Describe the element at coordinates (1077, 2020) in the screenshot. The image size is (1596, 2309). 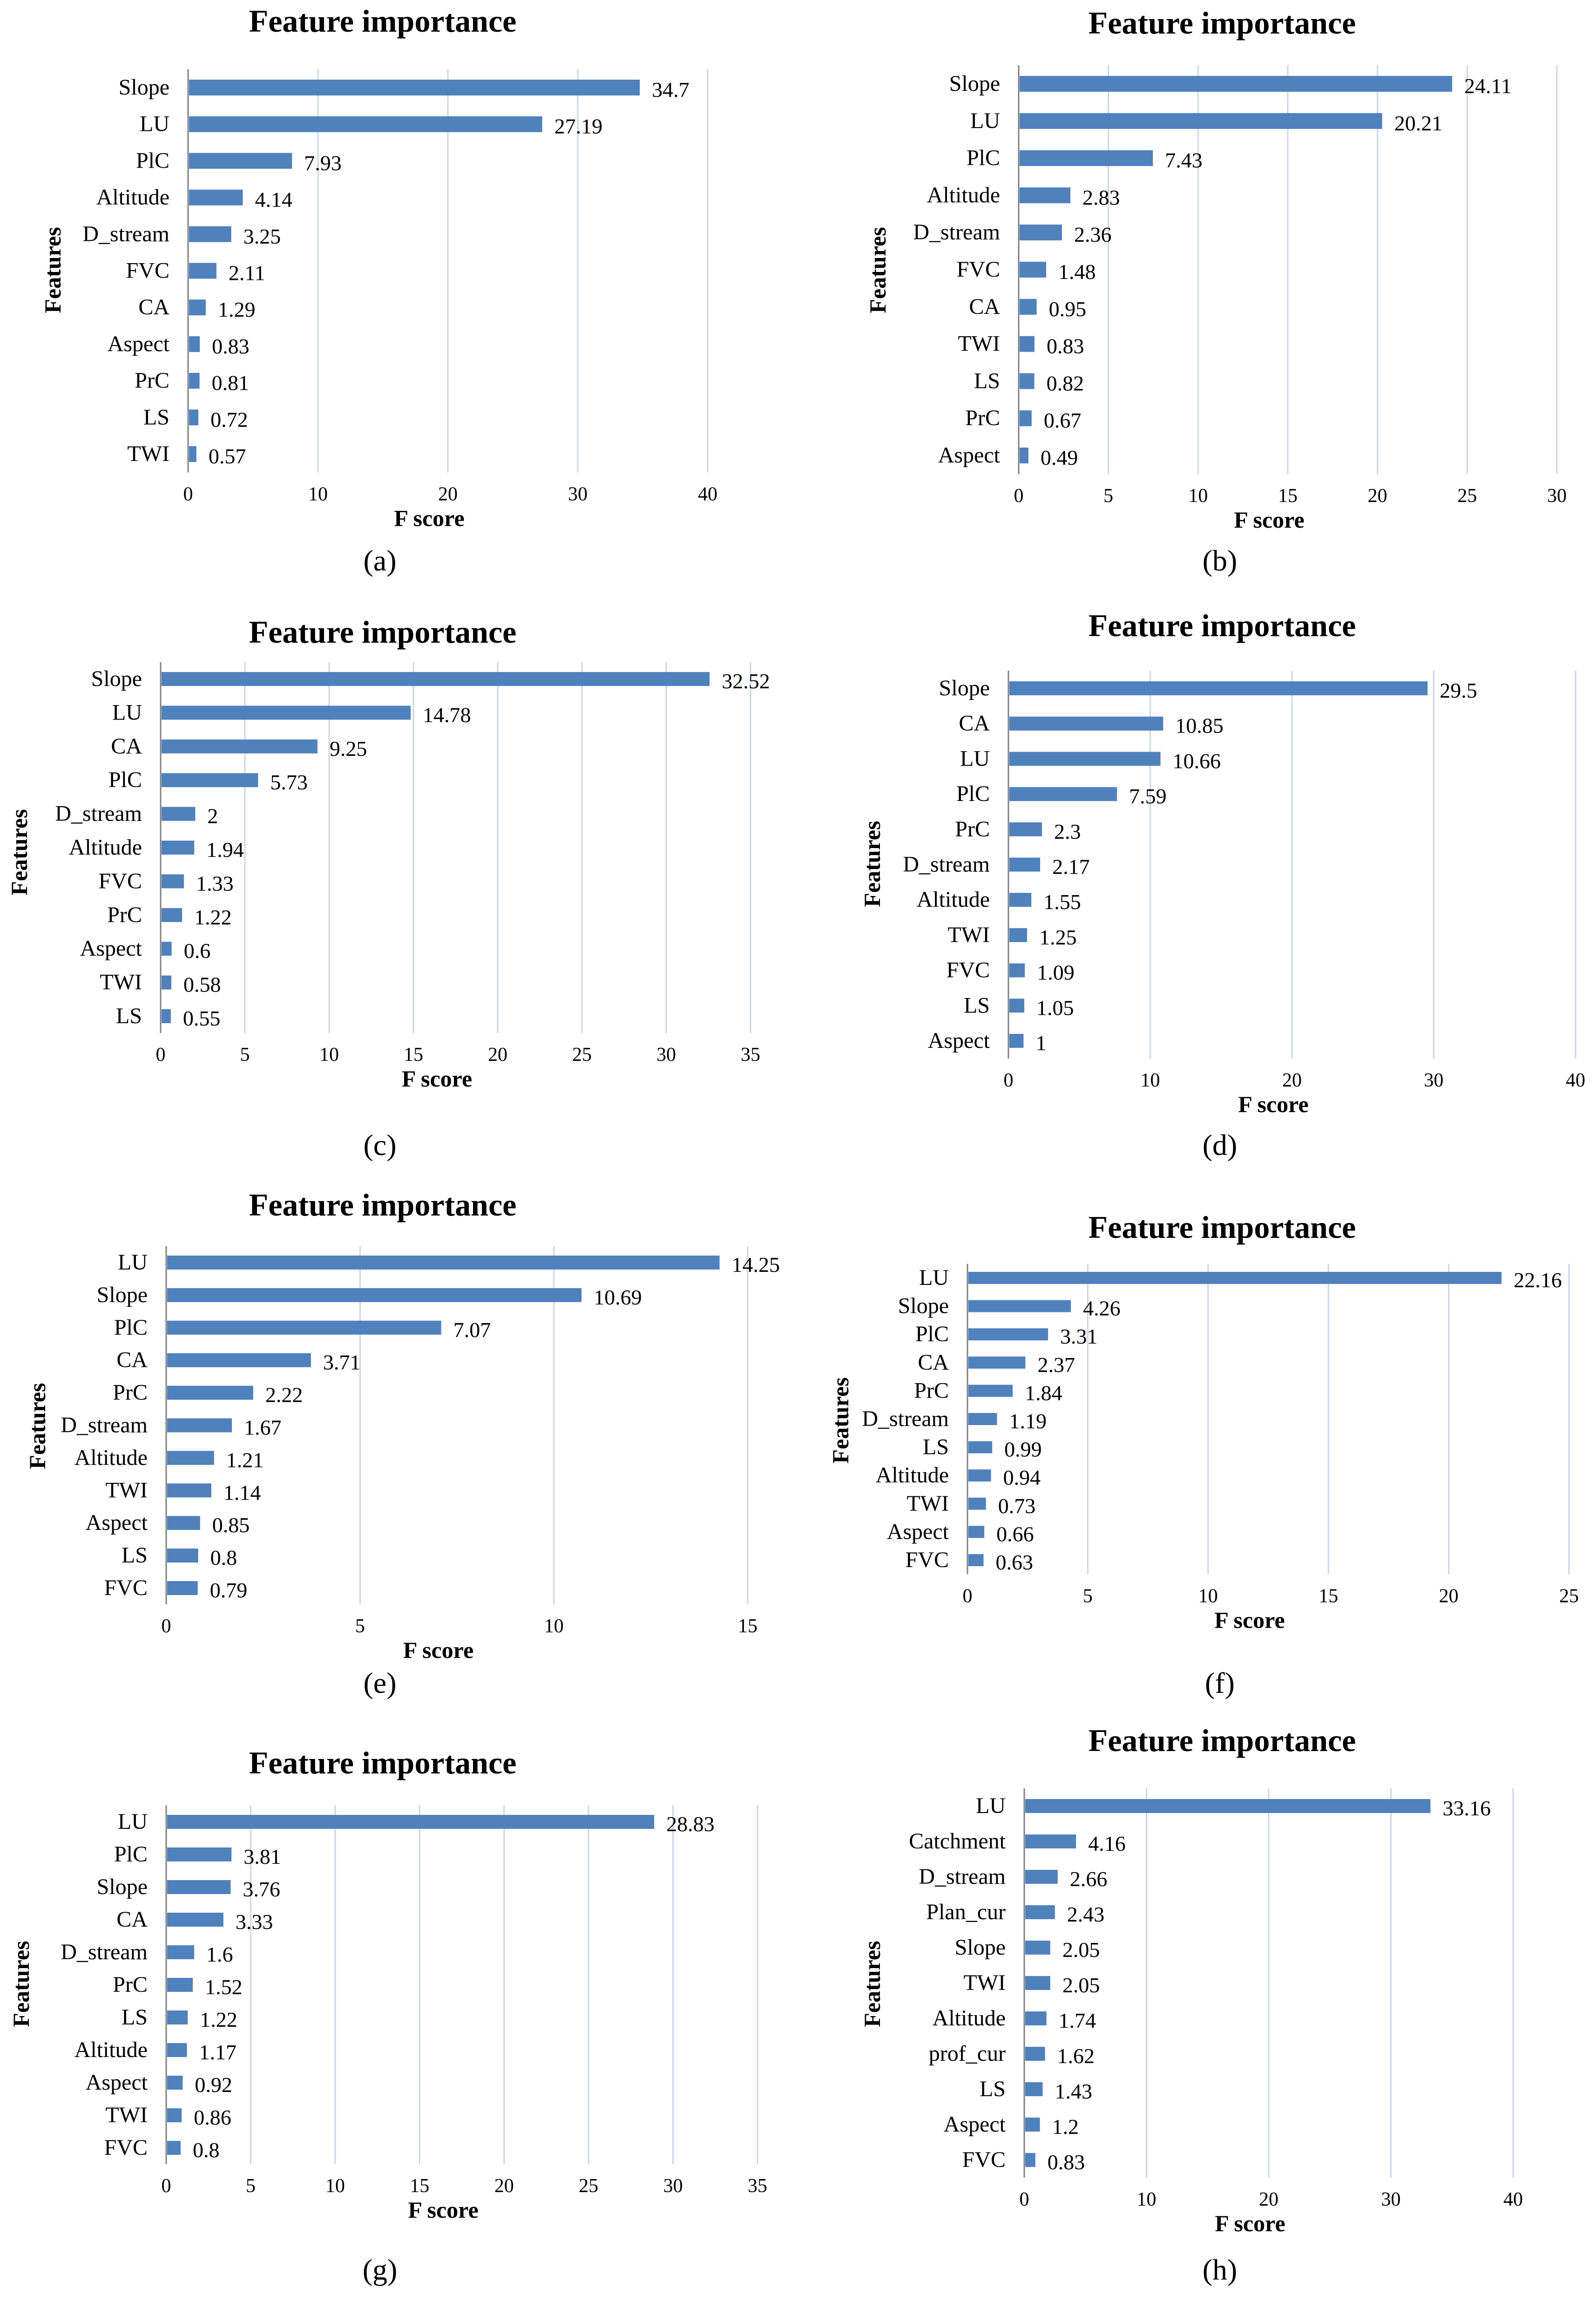
I see `data-label: 1.74` at that location.